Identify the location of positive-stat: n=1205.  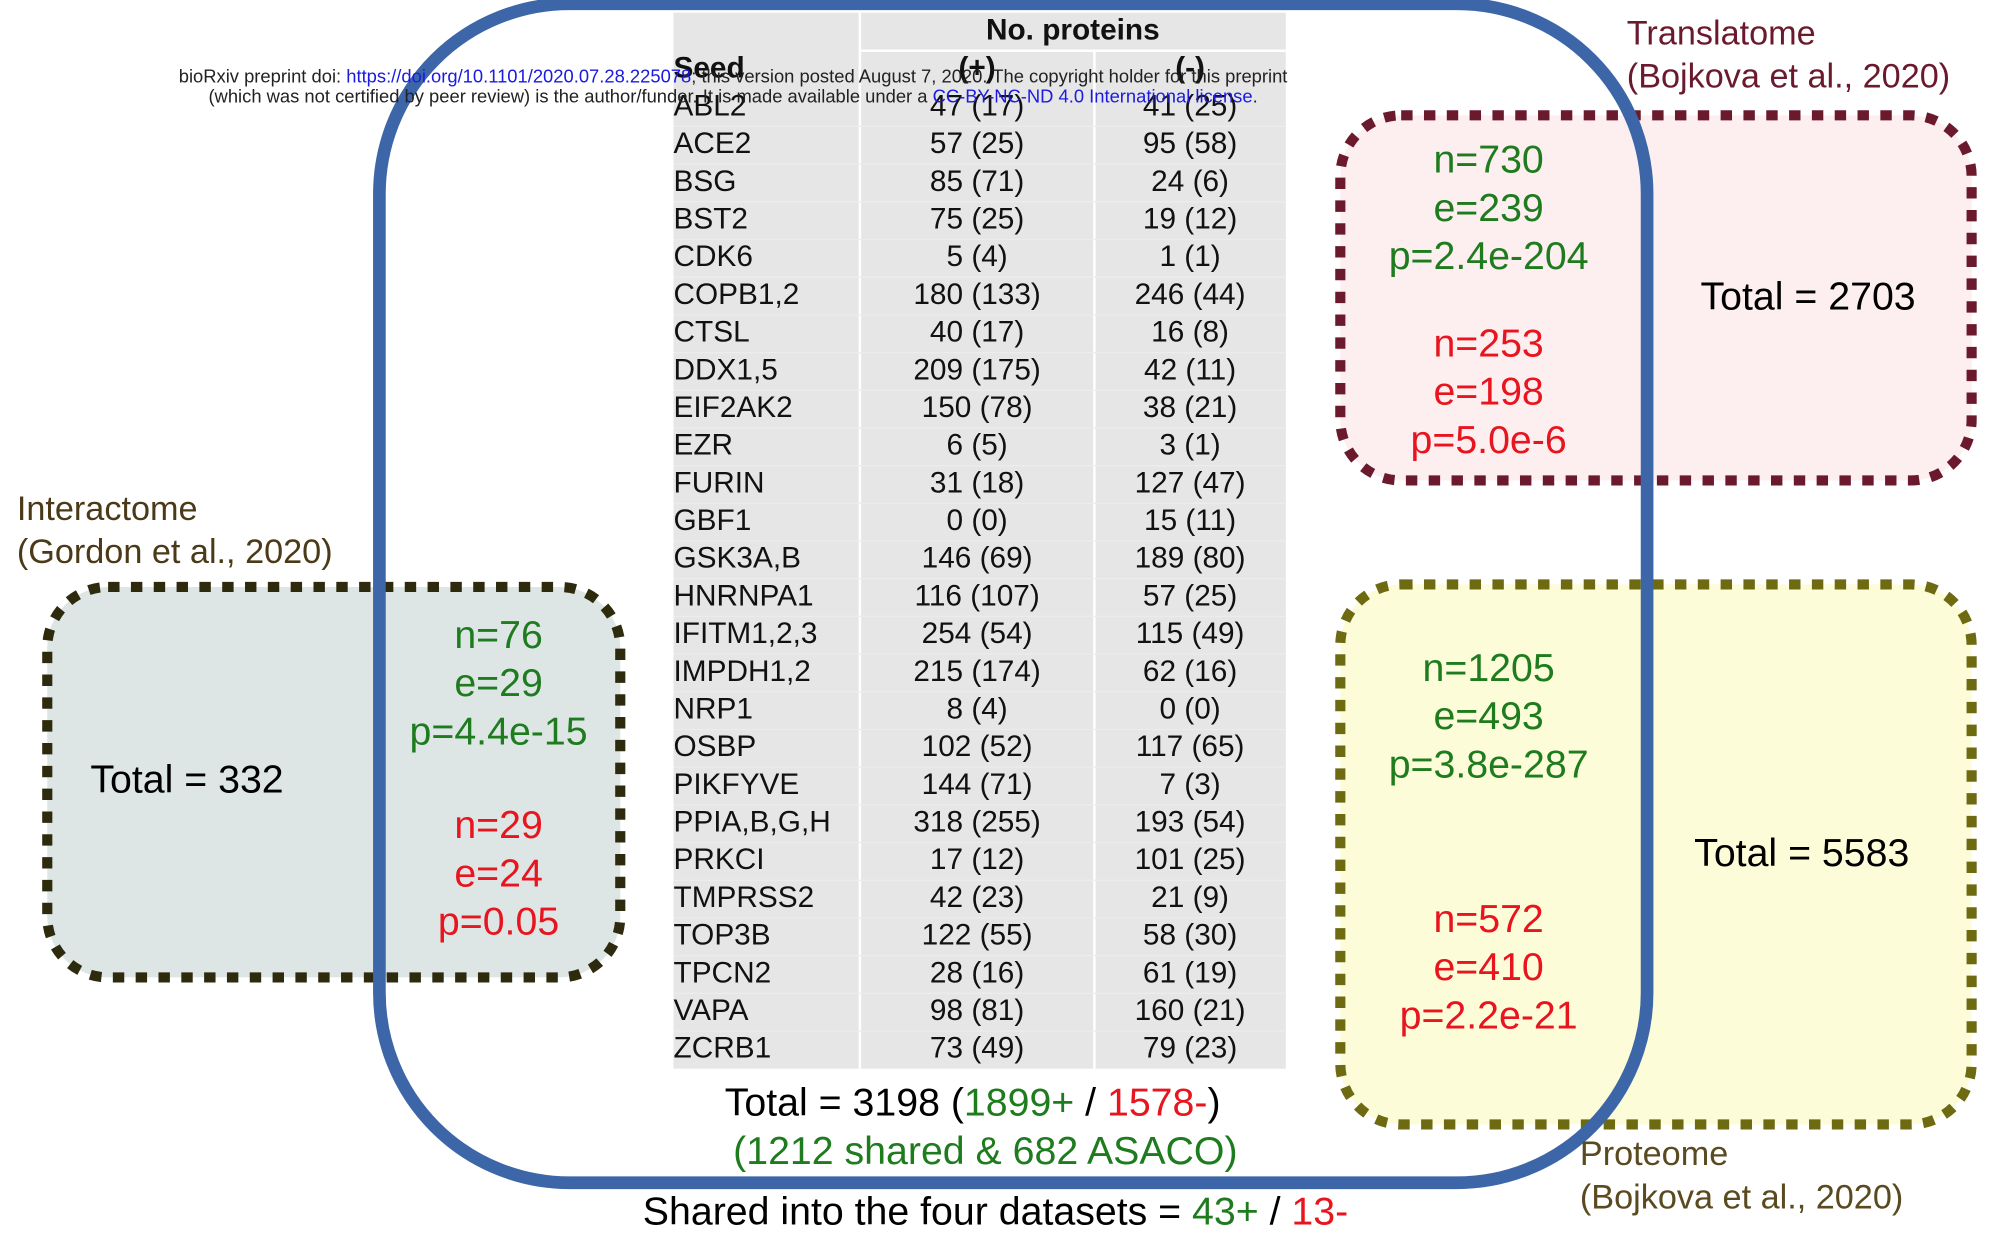
(1489, 668).